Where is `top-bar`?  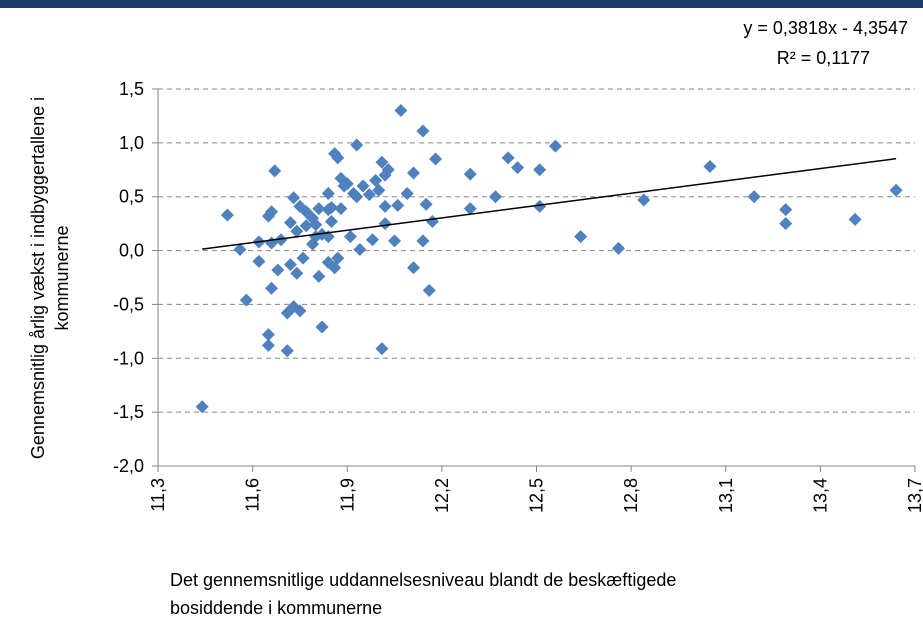 top-bar is located at coordinates (461, 4).